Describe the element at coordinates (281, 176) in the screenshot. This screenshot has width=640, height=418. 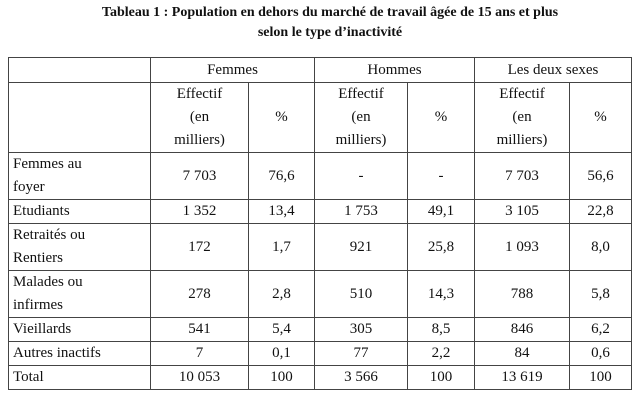
I see `table-cell: 76,6` at that location.